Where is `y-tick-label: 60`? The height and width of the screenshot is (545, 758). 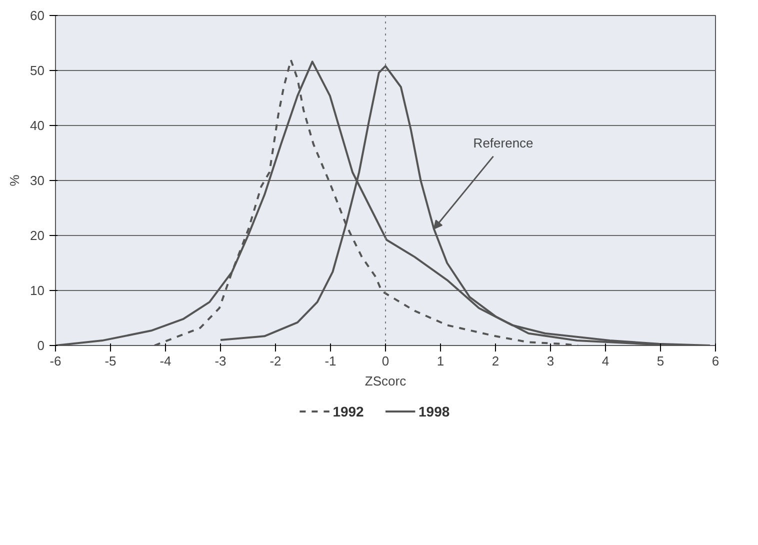
y-tick-label: 60 is located at coordinates (37, 15).